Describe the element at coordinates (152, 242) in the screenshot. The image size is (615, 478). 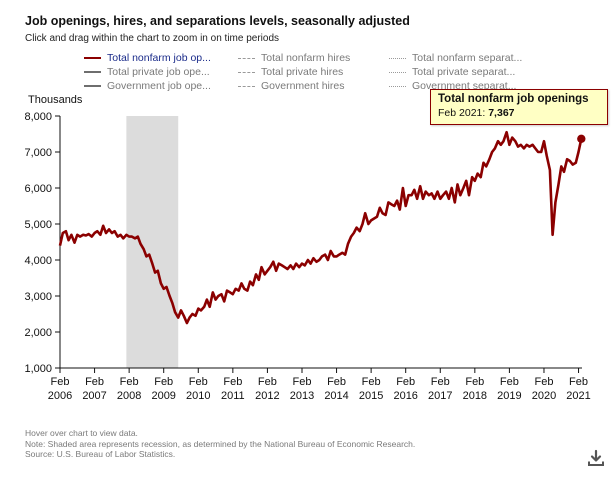
I see `recession-shading` at that location.